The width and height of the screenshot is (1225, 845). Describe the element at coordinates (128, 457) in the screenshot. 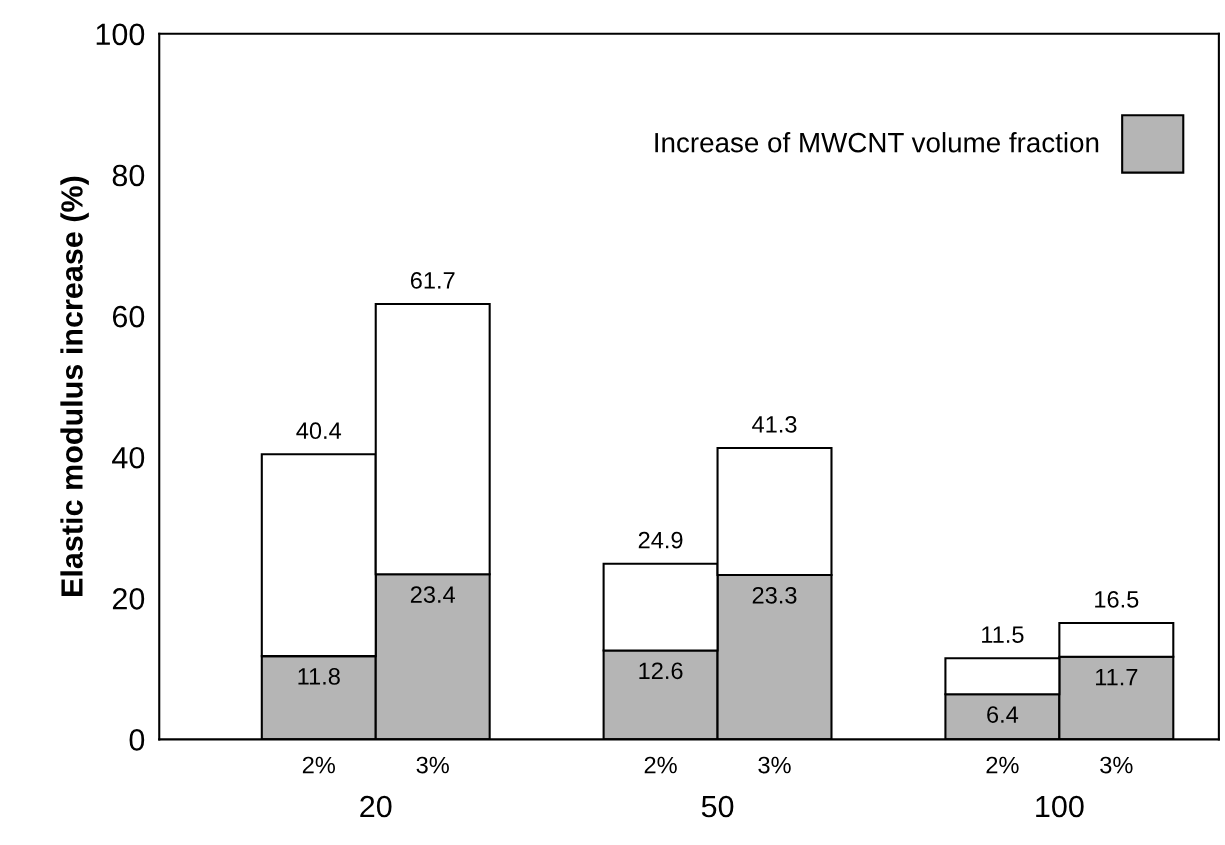

I see `y-tick-label: 40` at that location.